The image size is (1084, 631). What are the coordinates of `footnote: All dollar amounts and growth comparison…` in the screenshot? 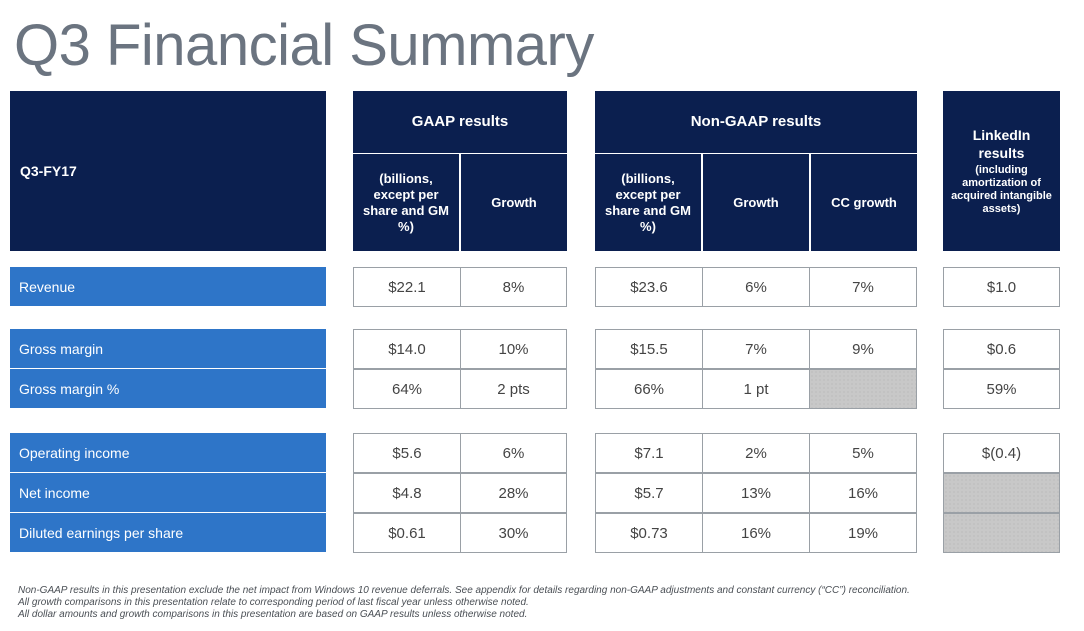 It's located at (273, 614).